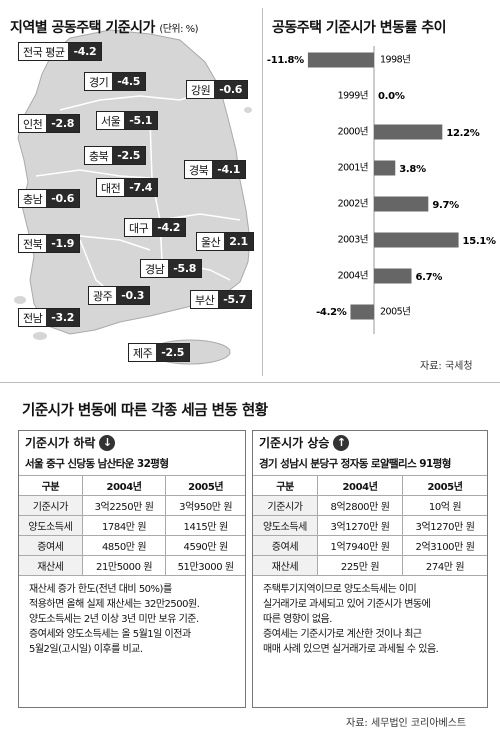 Image resolution: width=500 pixels, height=734 pixels. I want to click on year-label: 1999년, so click(353, 96).